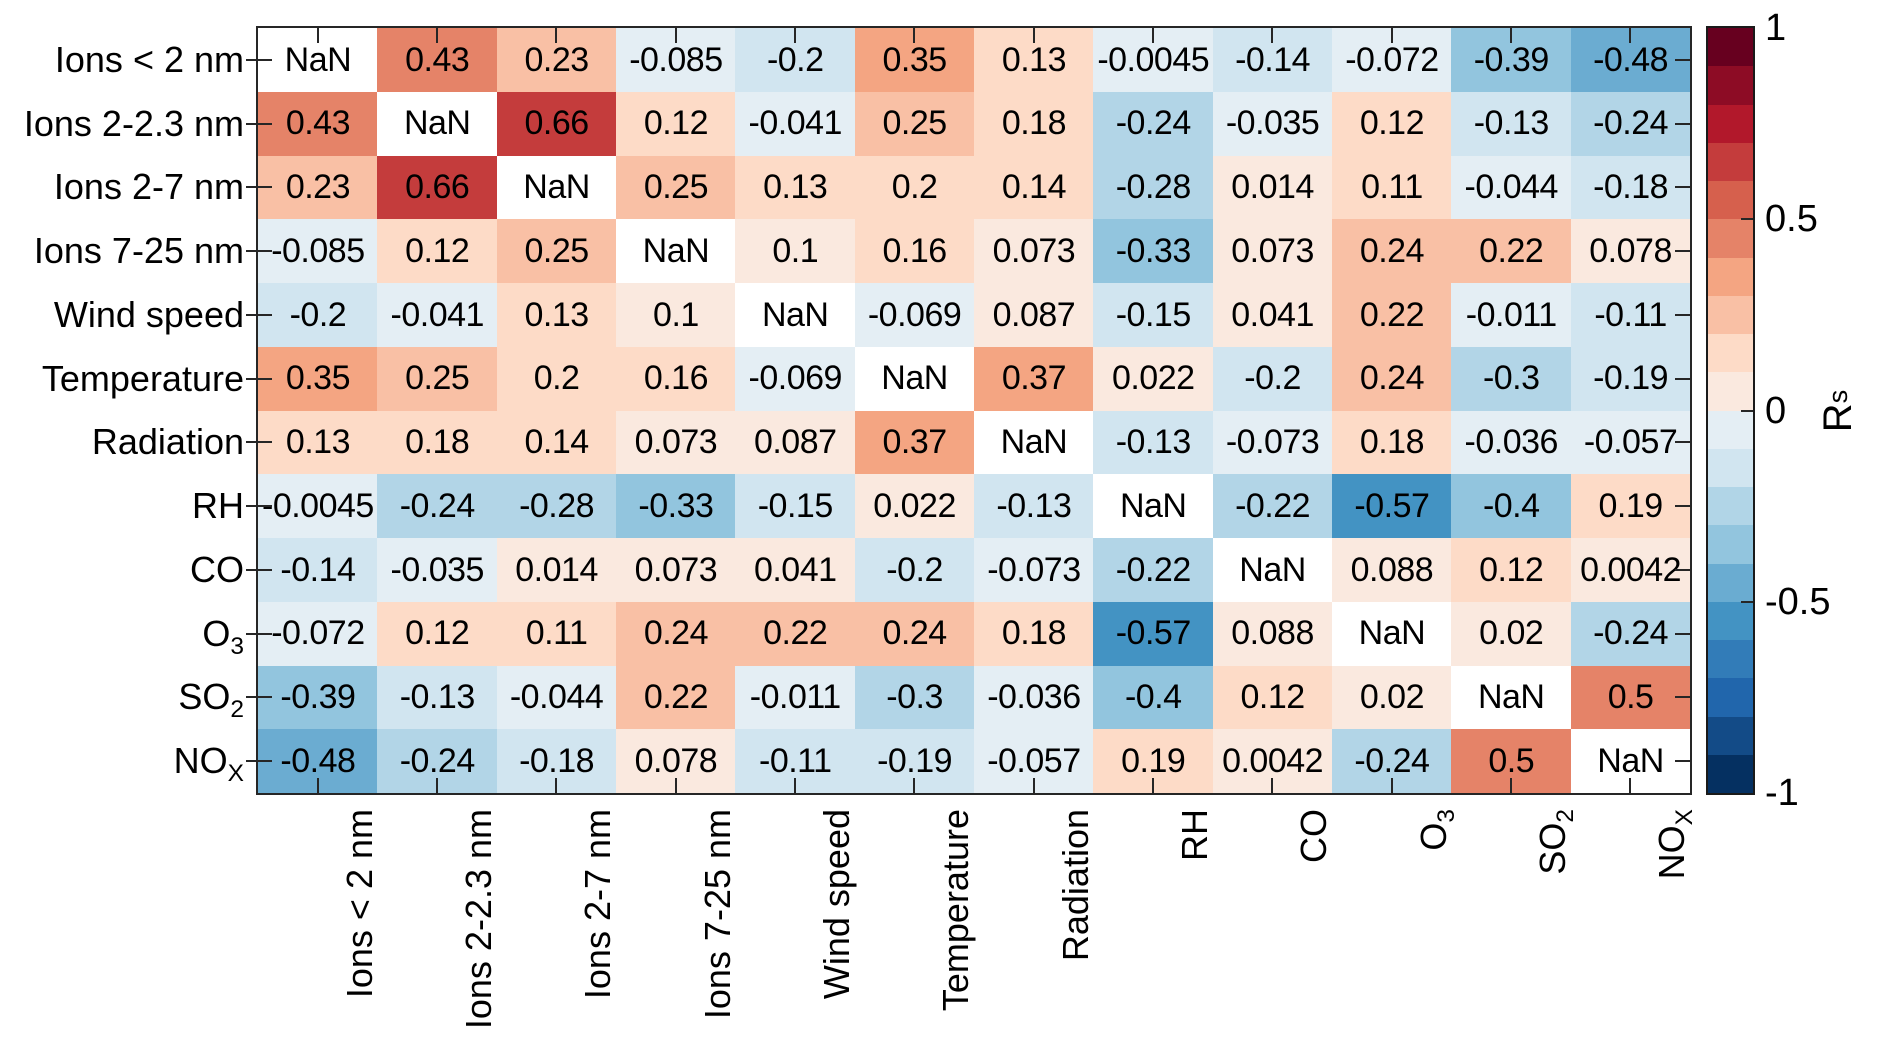 The height and width of the screenshot is (1052, 1892). Describe the element at coordinates (217, 569) in the screenshot. I see `y-axis-label: CO` at that location.